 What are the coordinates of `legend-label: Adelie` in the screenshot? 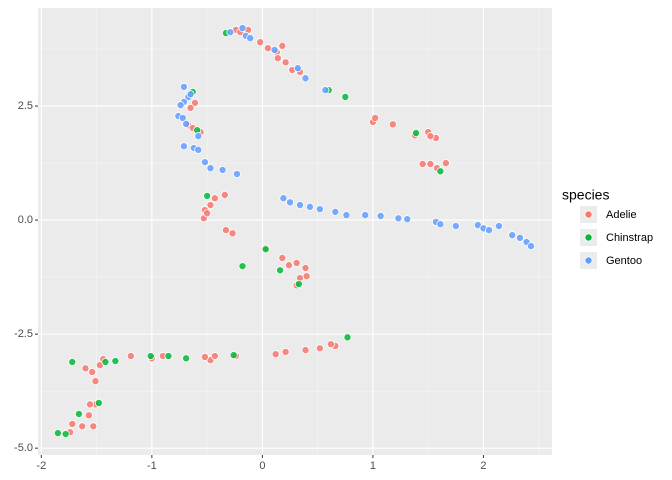 It's located at (621, 215).